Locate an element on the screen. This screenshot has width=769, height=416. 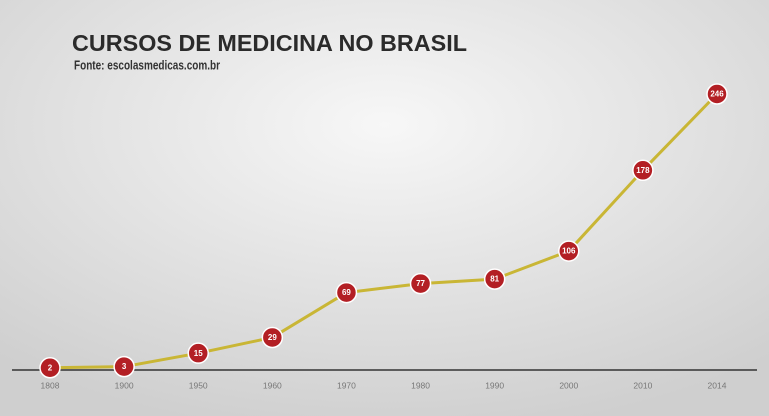
x-tick-label: 2014 is located at coordinates (717, 385).